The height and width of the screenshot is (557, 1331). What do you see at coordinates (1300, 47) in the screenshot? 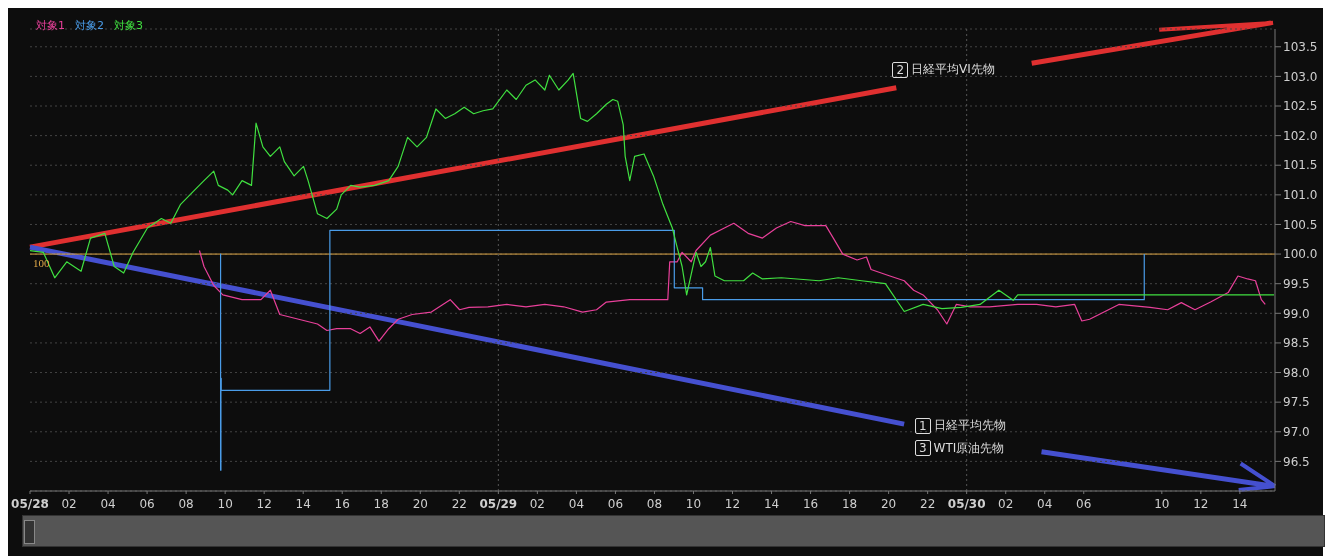
I see `y-tick-label: 103.5` at bounding box center [1300, 47].